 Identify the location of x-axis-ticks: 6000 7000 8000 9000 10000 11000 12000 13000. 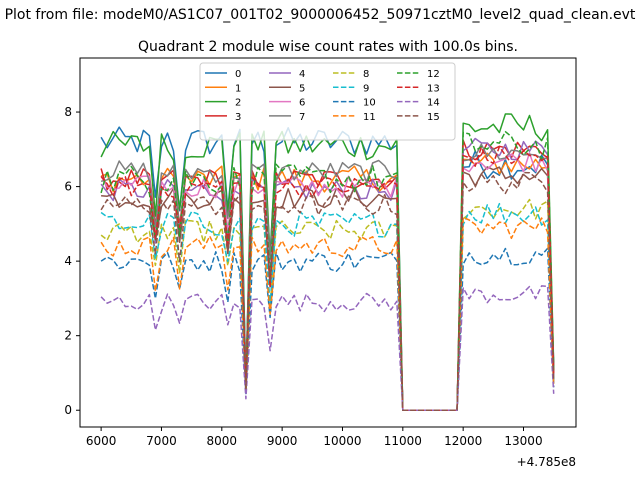
(314, 437).